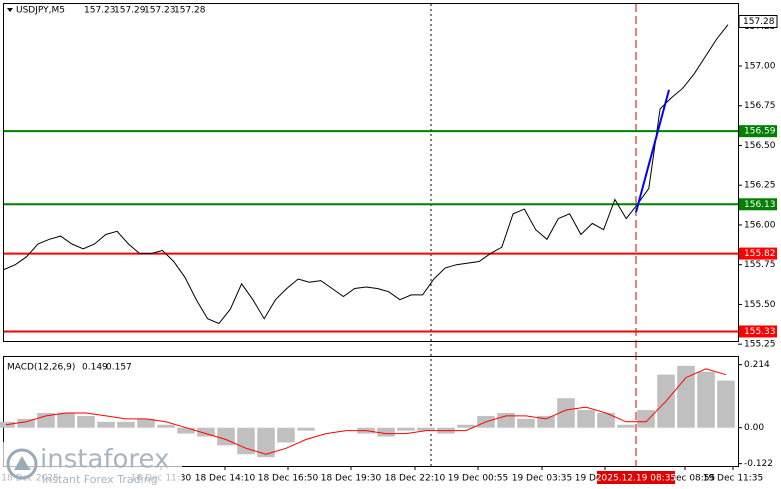 The image size is (781, 489). Describe the element at coordinates (160, 11) in the screenshot. I see `ohlc-low: 157.23` at that location.